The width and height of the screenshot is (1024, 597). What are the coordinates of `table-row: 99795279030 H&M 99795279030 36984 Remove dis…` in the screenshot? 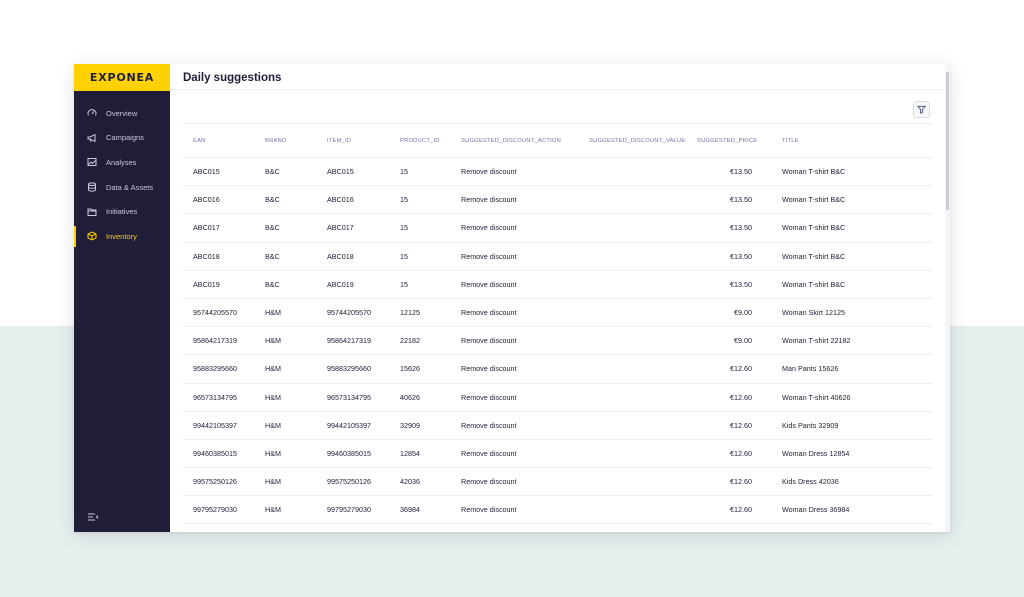 It's located at (557, 510).